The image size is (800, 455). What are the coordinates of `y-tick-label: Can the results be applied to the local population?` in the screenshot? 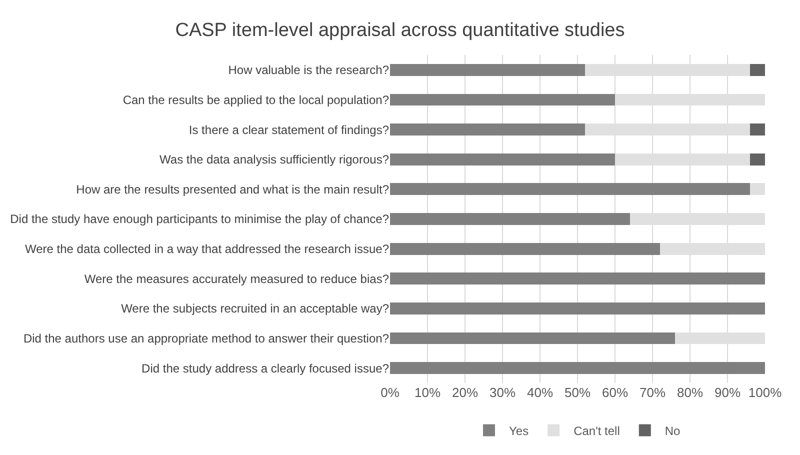 It's located at (256, 99).